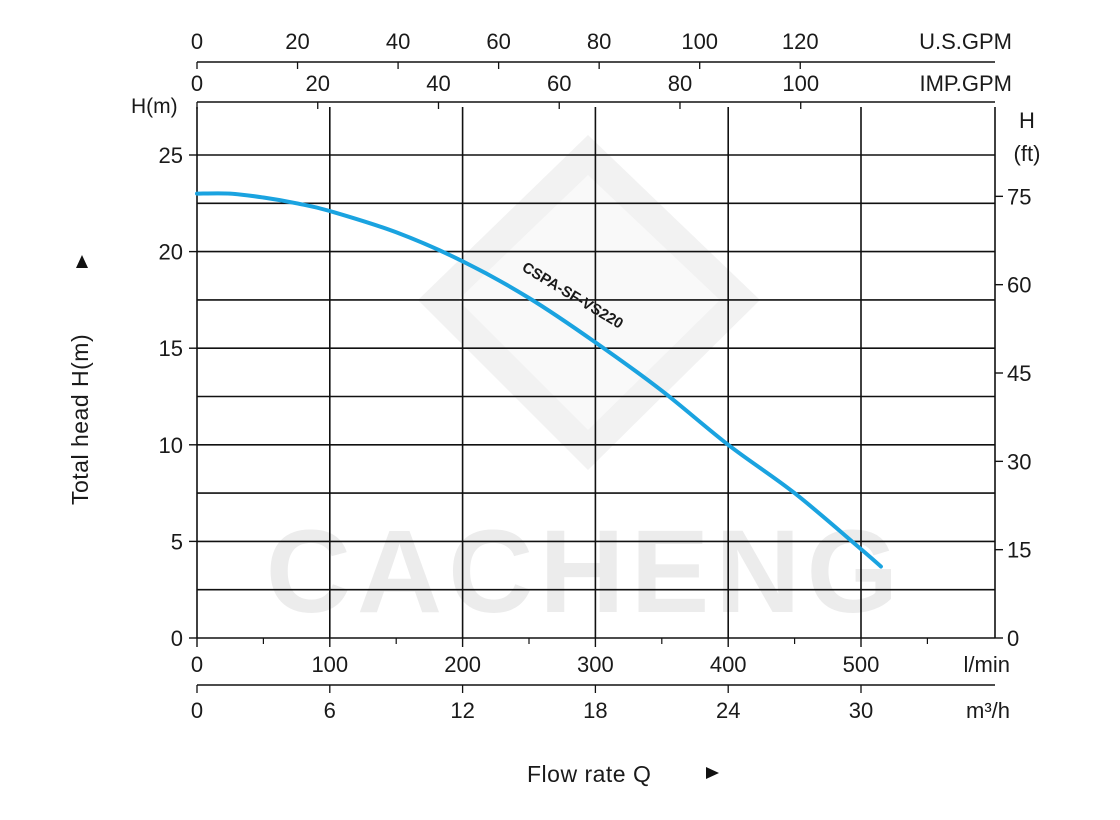 This screenshot has height=820, width=1120. I want to click on m3h-tick-label: 6, so click(330, 710).